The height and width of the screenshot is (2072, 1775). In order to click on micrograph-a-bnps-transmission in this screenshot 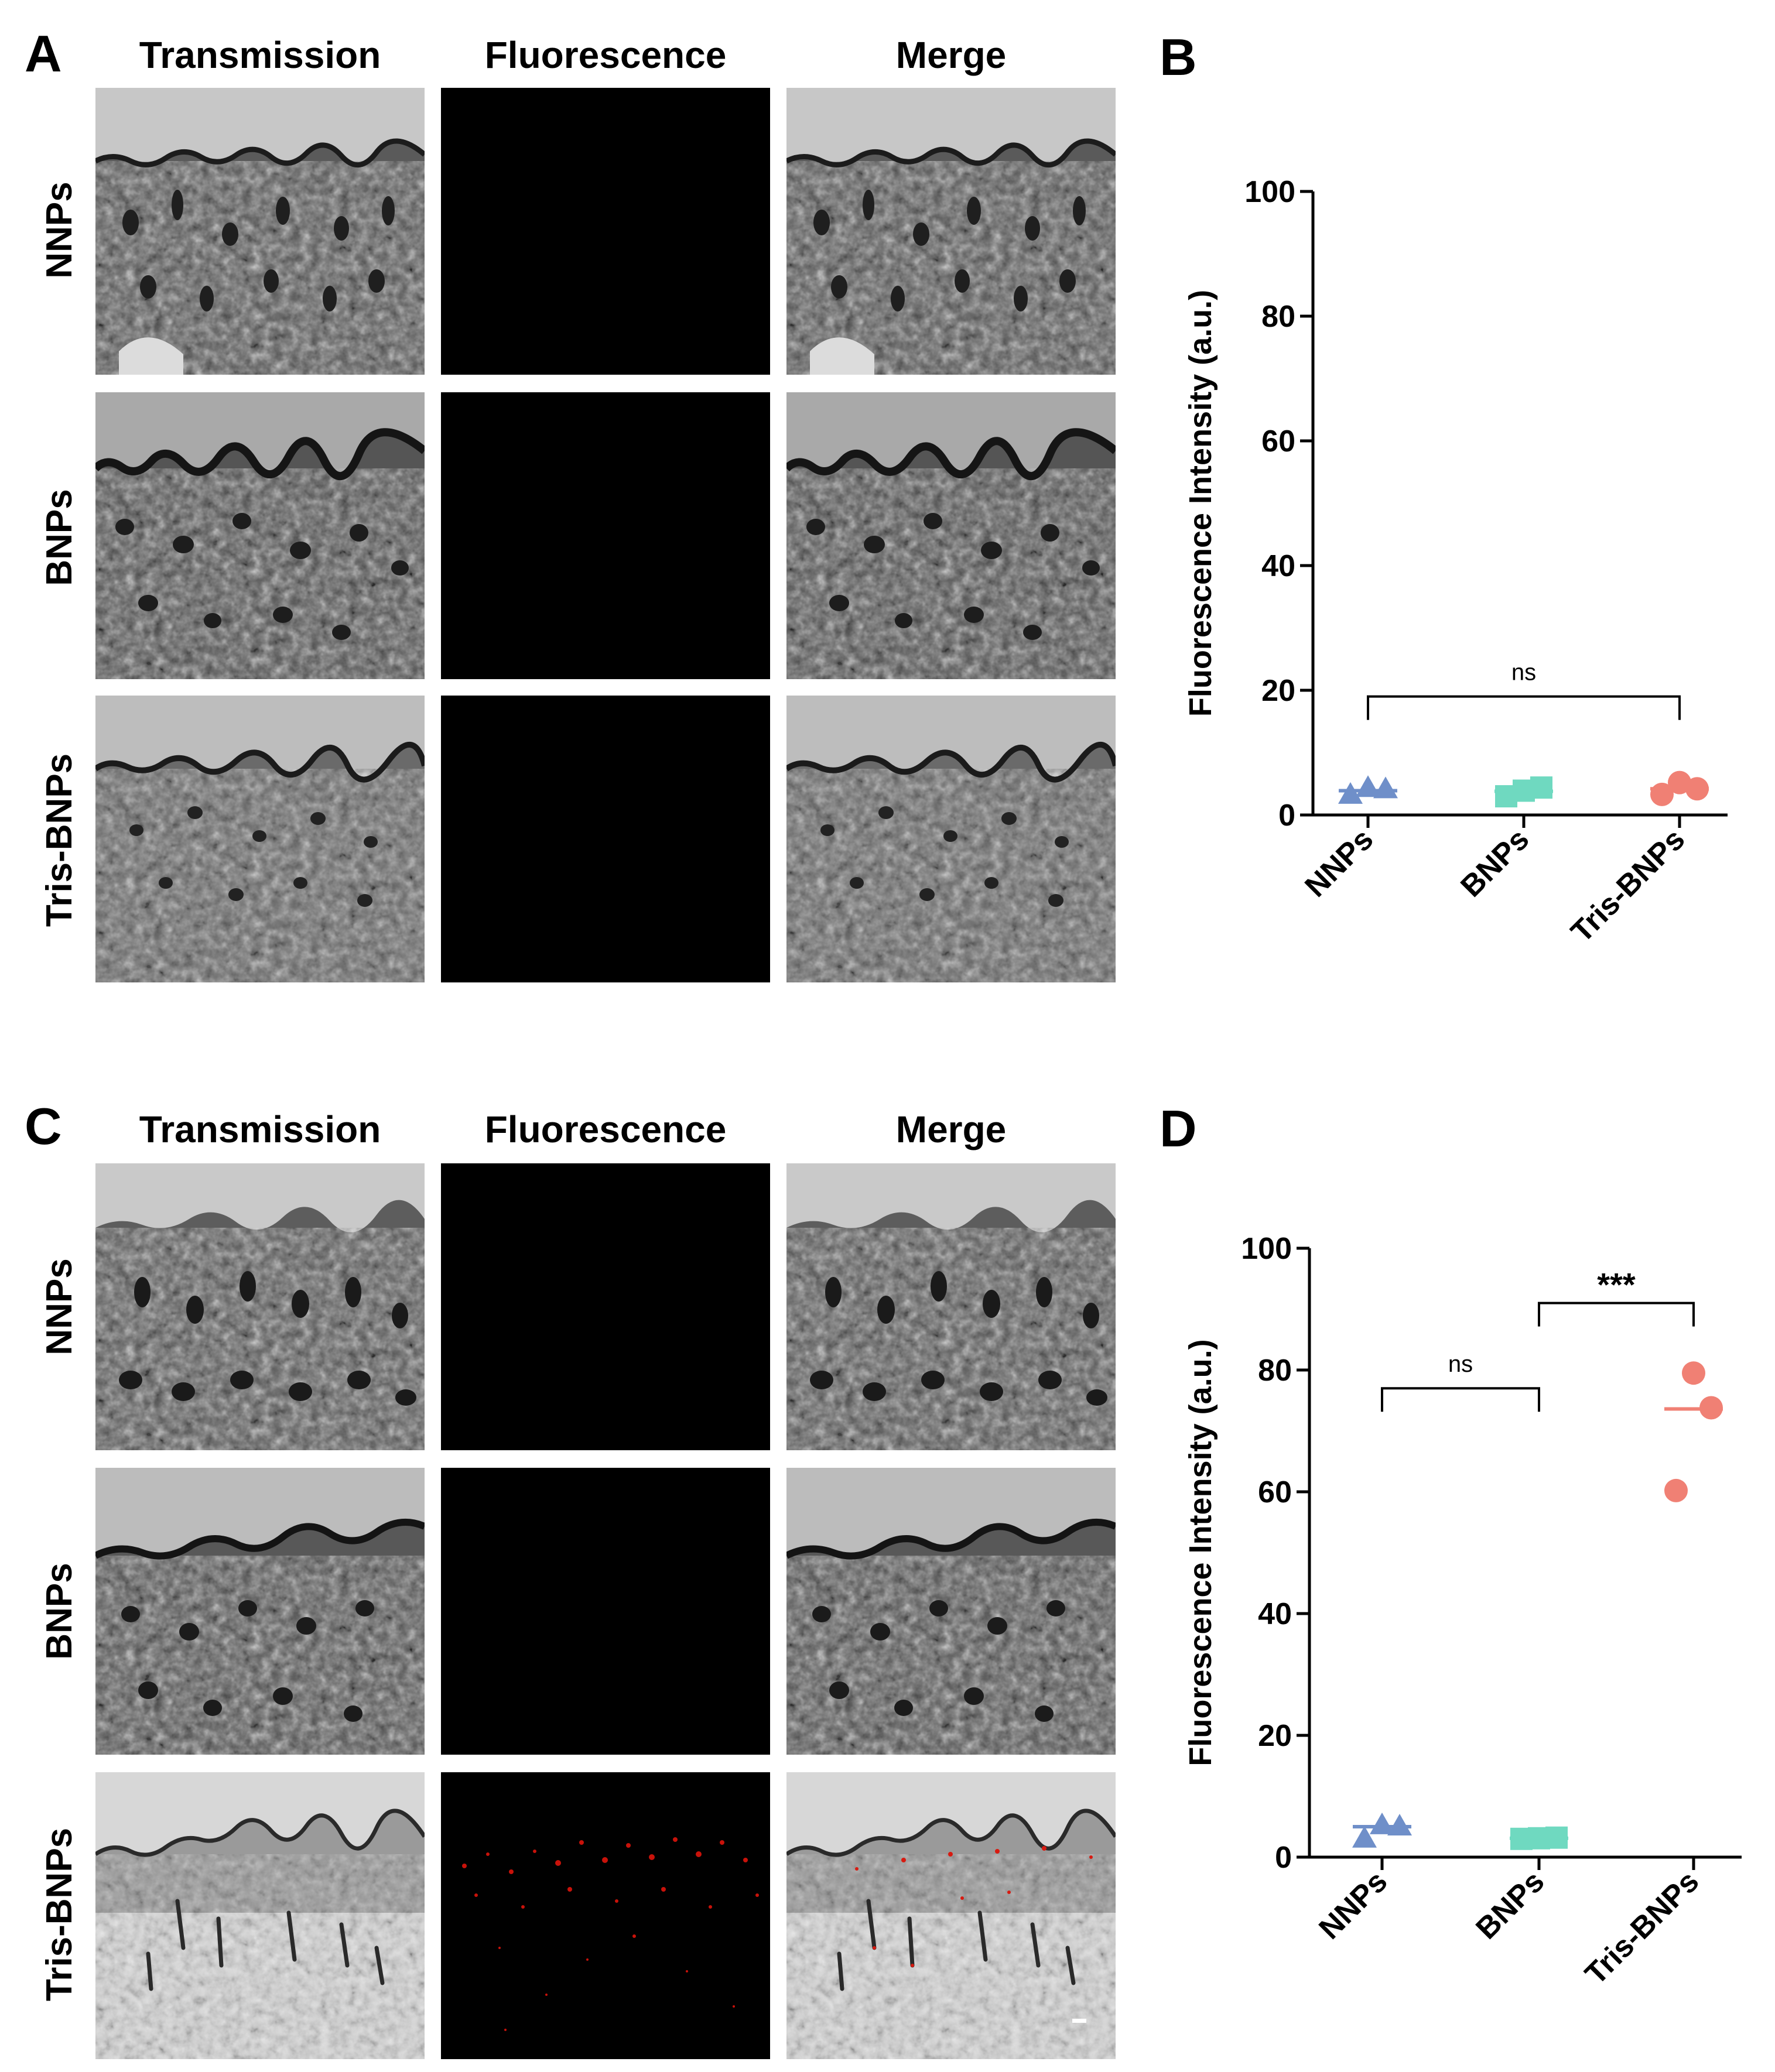, I will do `click(260, 535)`.